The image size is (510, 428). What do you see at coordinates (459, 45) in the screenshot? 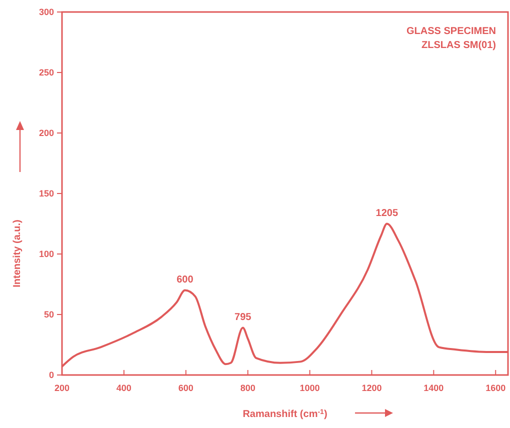
I see `text: ZLSLAS SM(01)` at bounding box center [459, 45].